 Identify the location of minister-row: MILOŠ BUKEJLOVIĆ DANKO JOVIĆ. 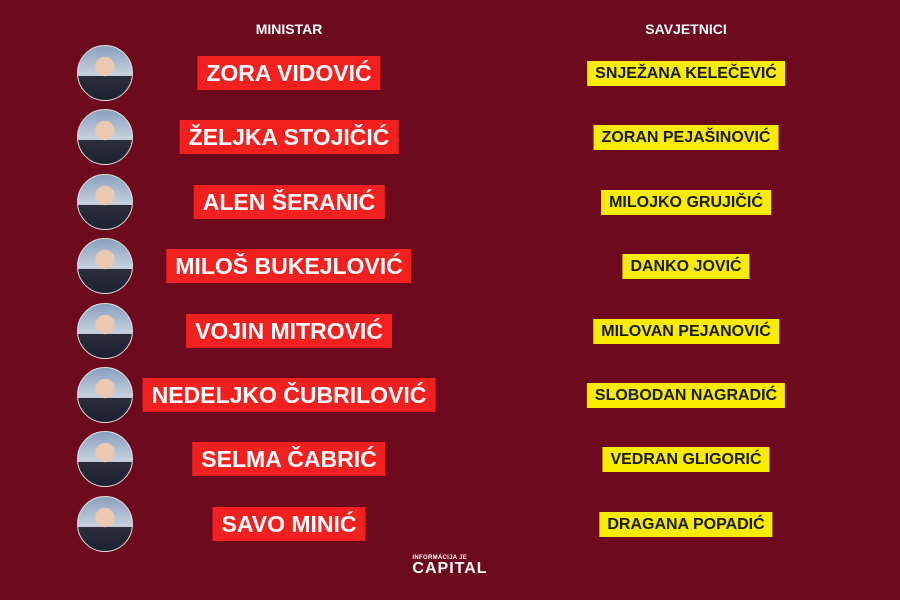
(450, 266).